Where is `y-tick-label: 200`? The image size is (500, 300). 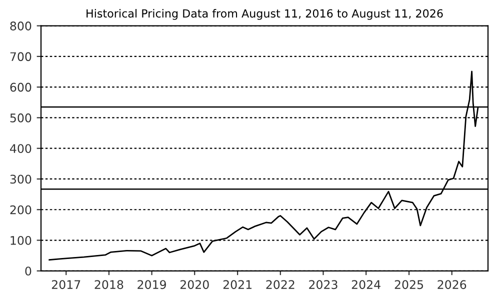
y-tick-label: 200 is located at coordinates (21, 209).